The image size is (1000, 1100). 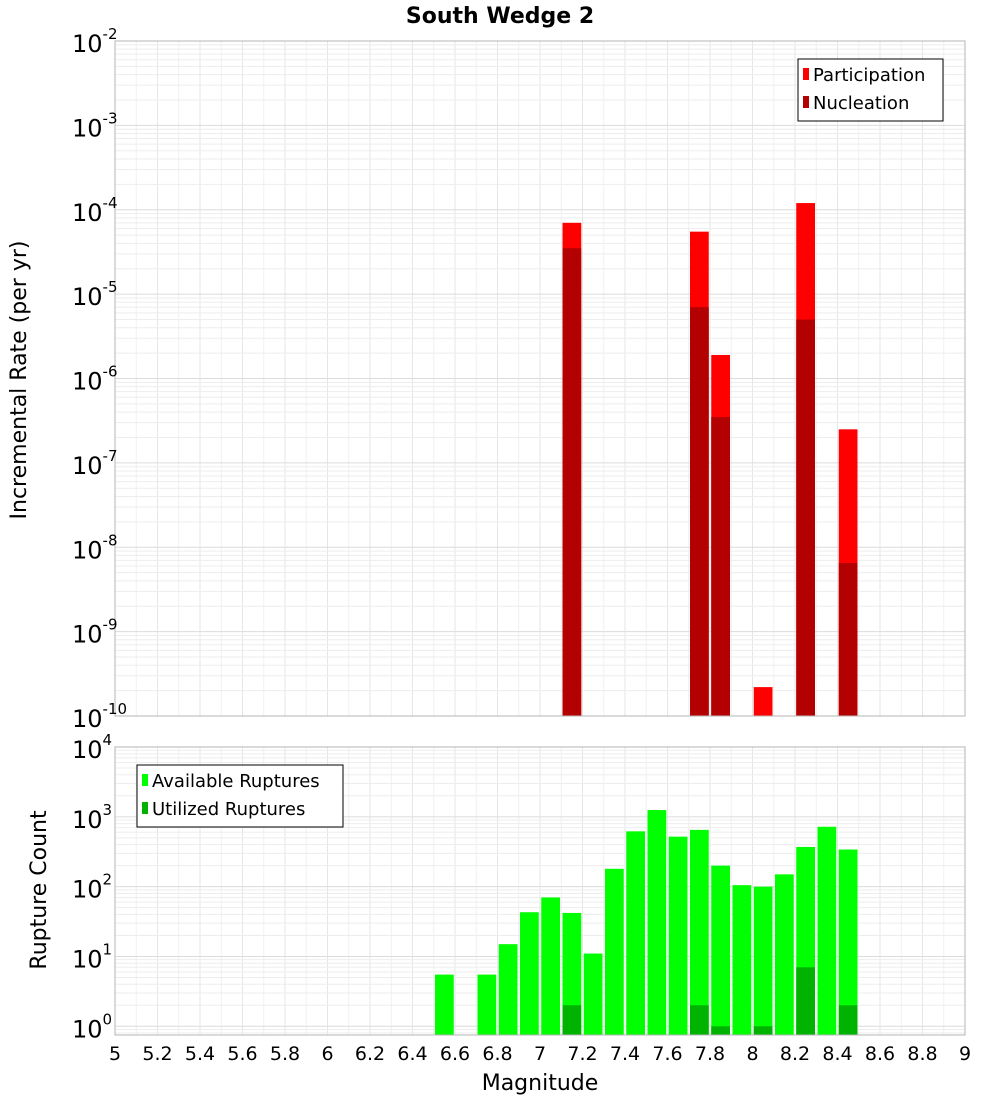 I want to click on x-tick-label: 7, so click(x=540, y=1054).